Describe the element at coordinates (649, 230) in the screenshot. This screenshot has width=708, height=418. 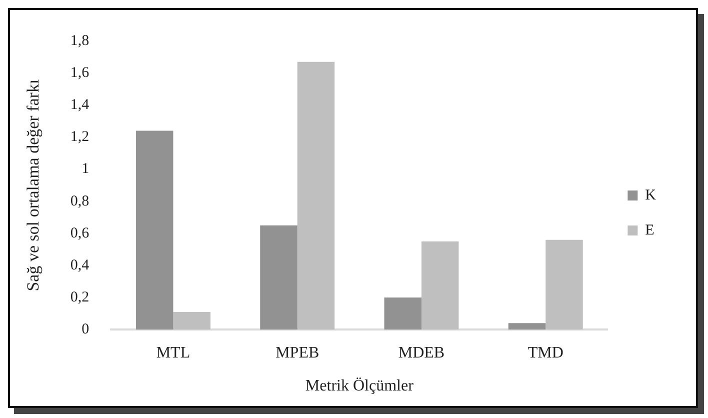
I see `legend-label: E` at that location.